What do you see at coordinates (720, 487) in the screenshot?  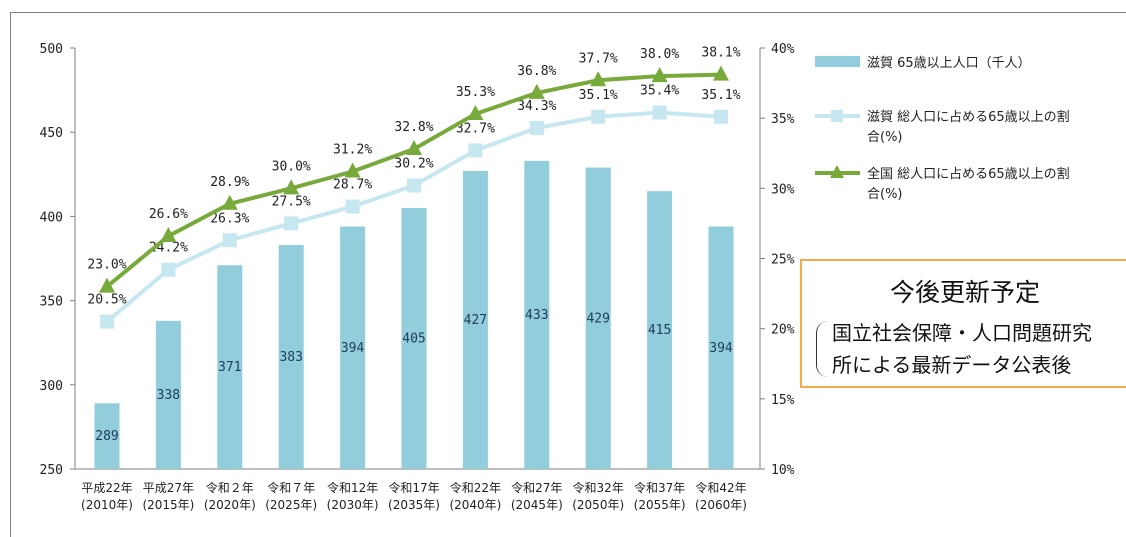 I see `category-label: 令和42年` at bounding box center [720, 487].